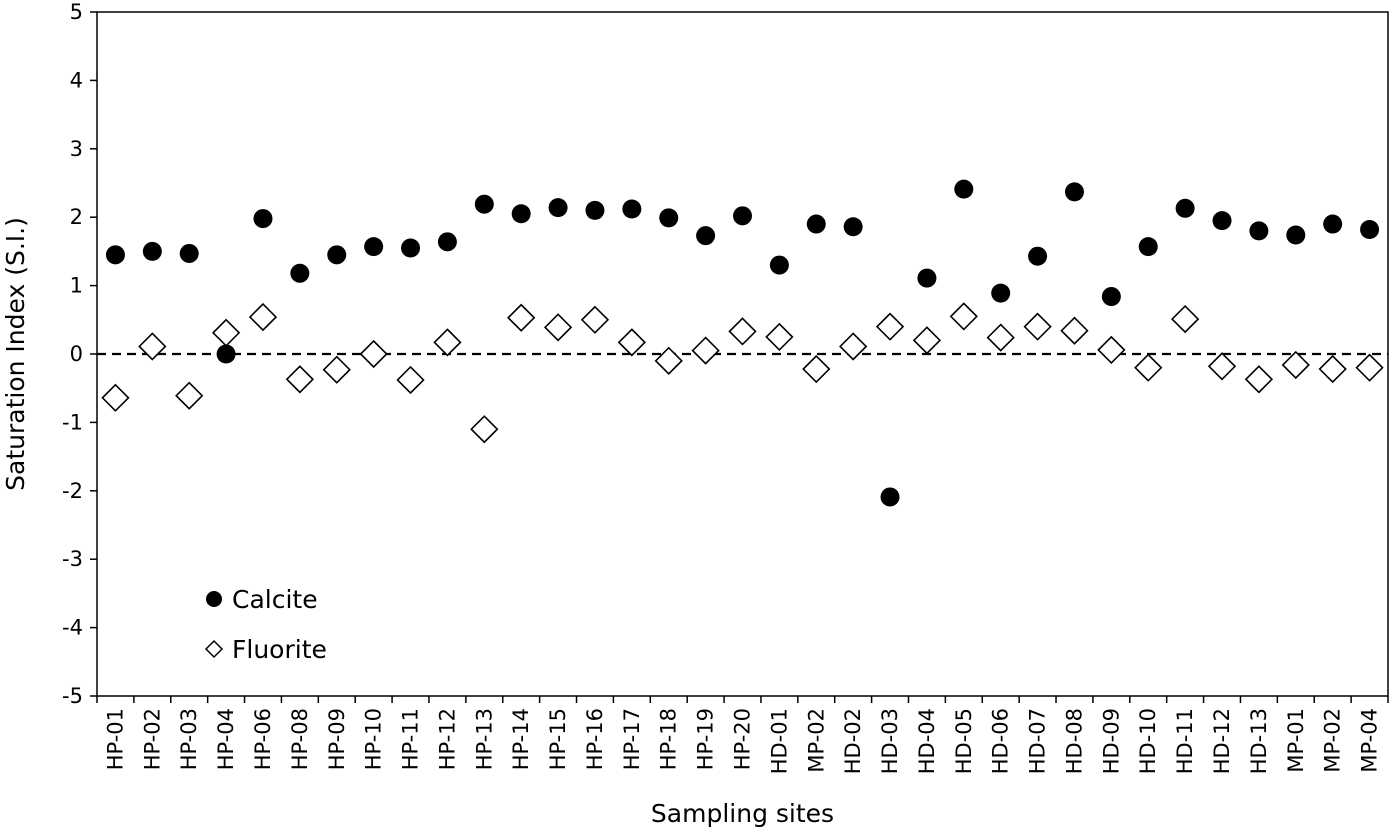 This screenshot has width=1394, height=833. What do you see at coordinates (1148, 741) in the screenshot?
I see `x-tick-label: HD-10` at bounding box center [1148, 741].